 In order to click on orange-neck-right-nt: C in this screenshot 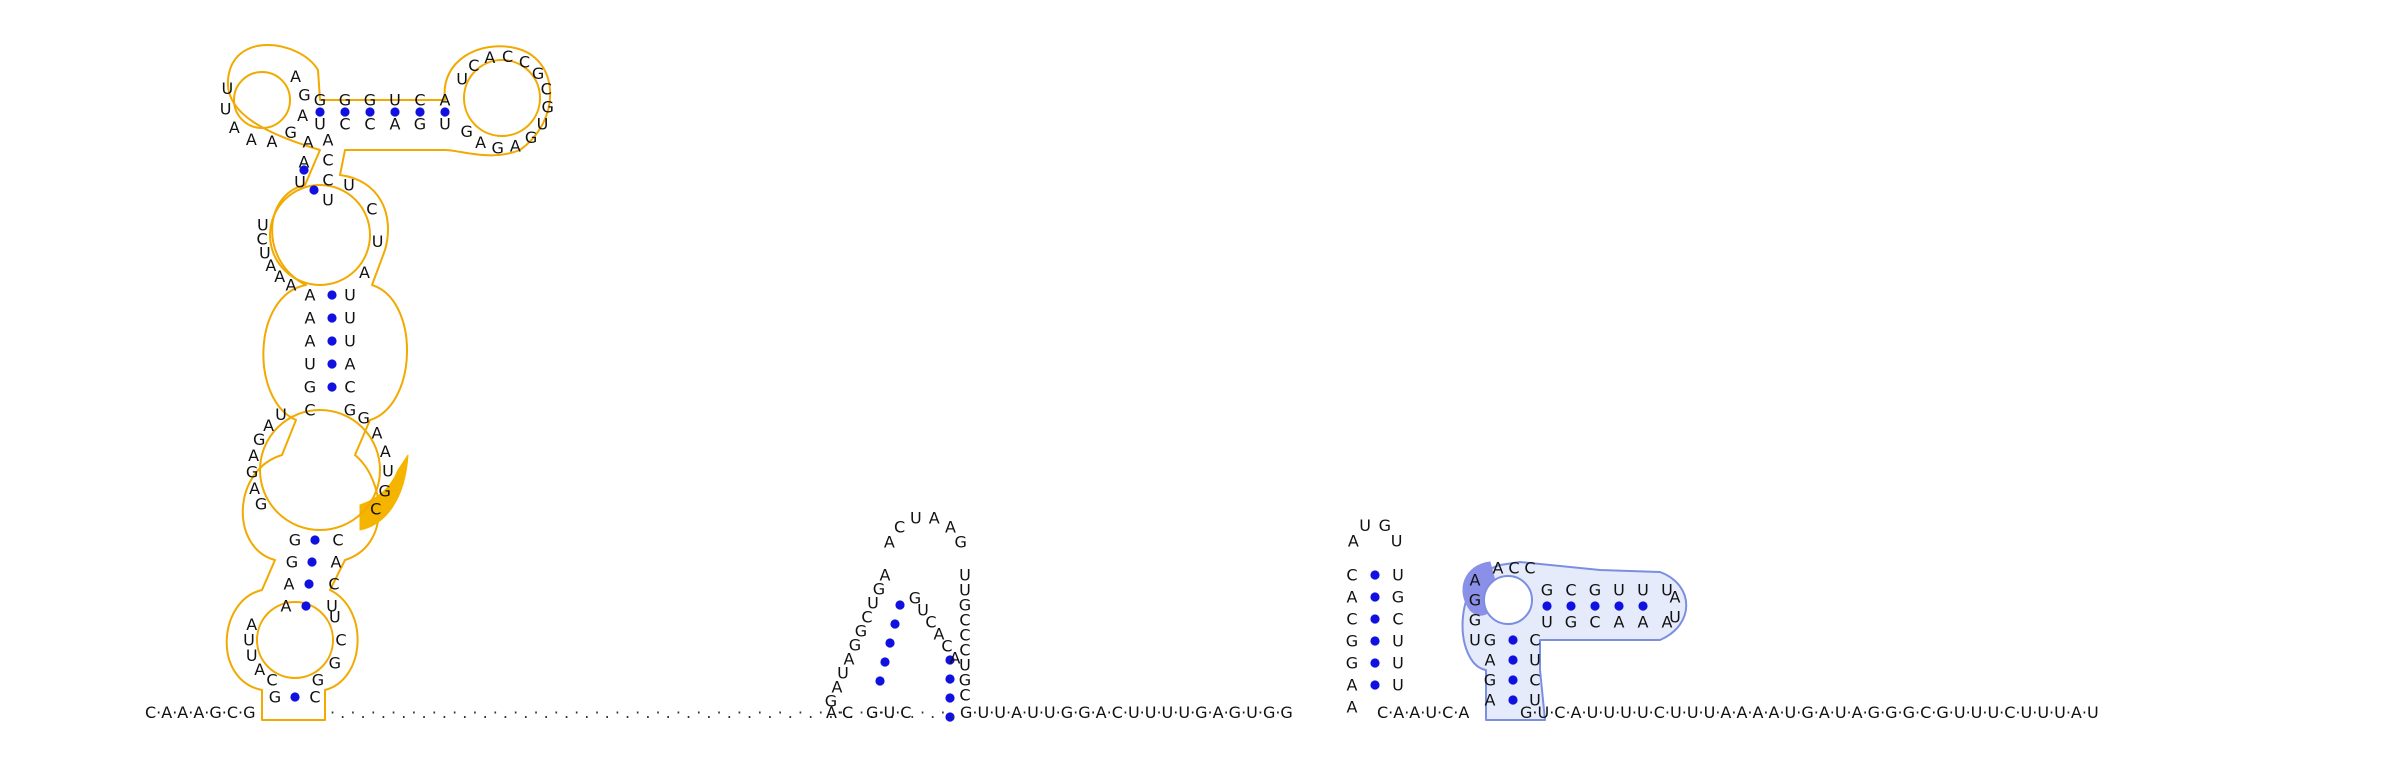, I will do `click(327, 160)`.